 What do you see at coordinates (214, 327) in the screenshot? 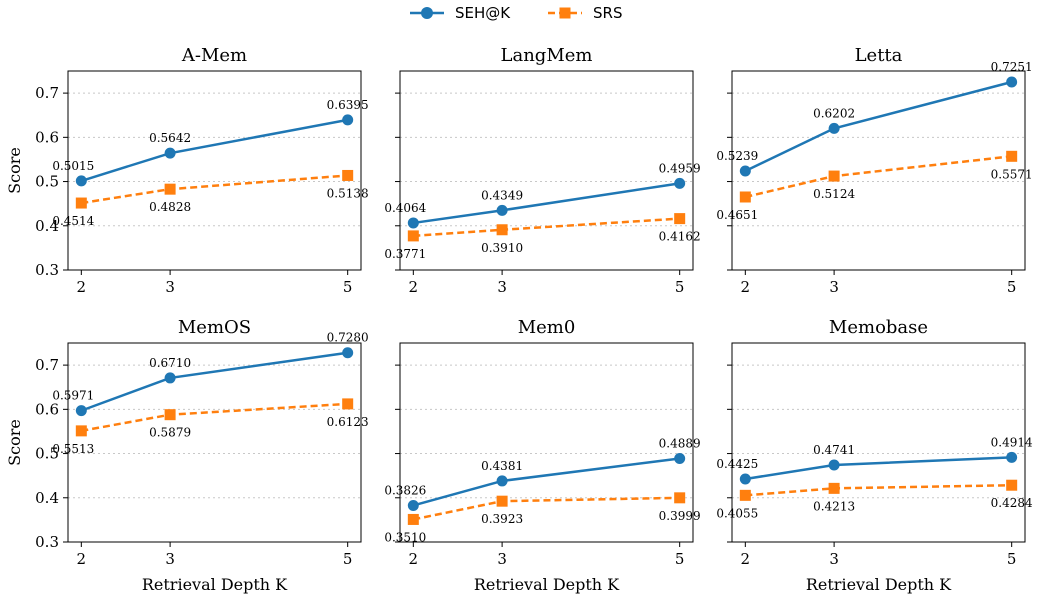
I see `subplot-title: MemOS` at bounding box center [214, 327].